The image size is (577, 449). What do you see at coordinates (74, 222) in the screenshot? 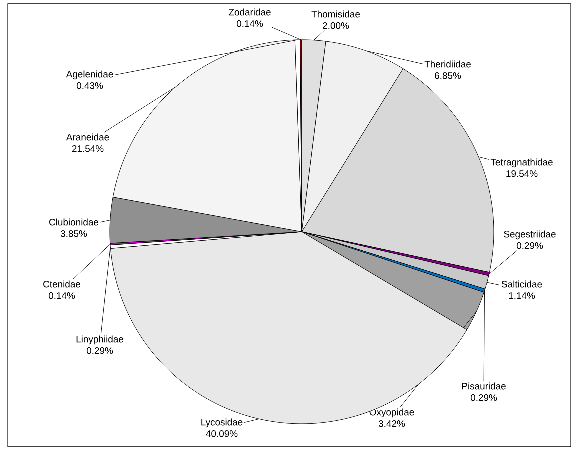
I see `slice-label: Clubionidae` at bounding box center [74, 222].